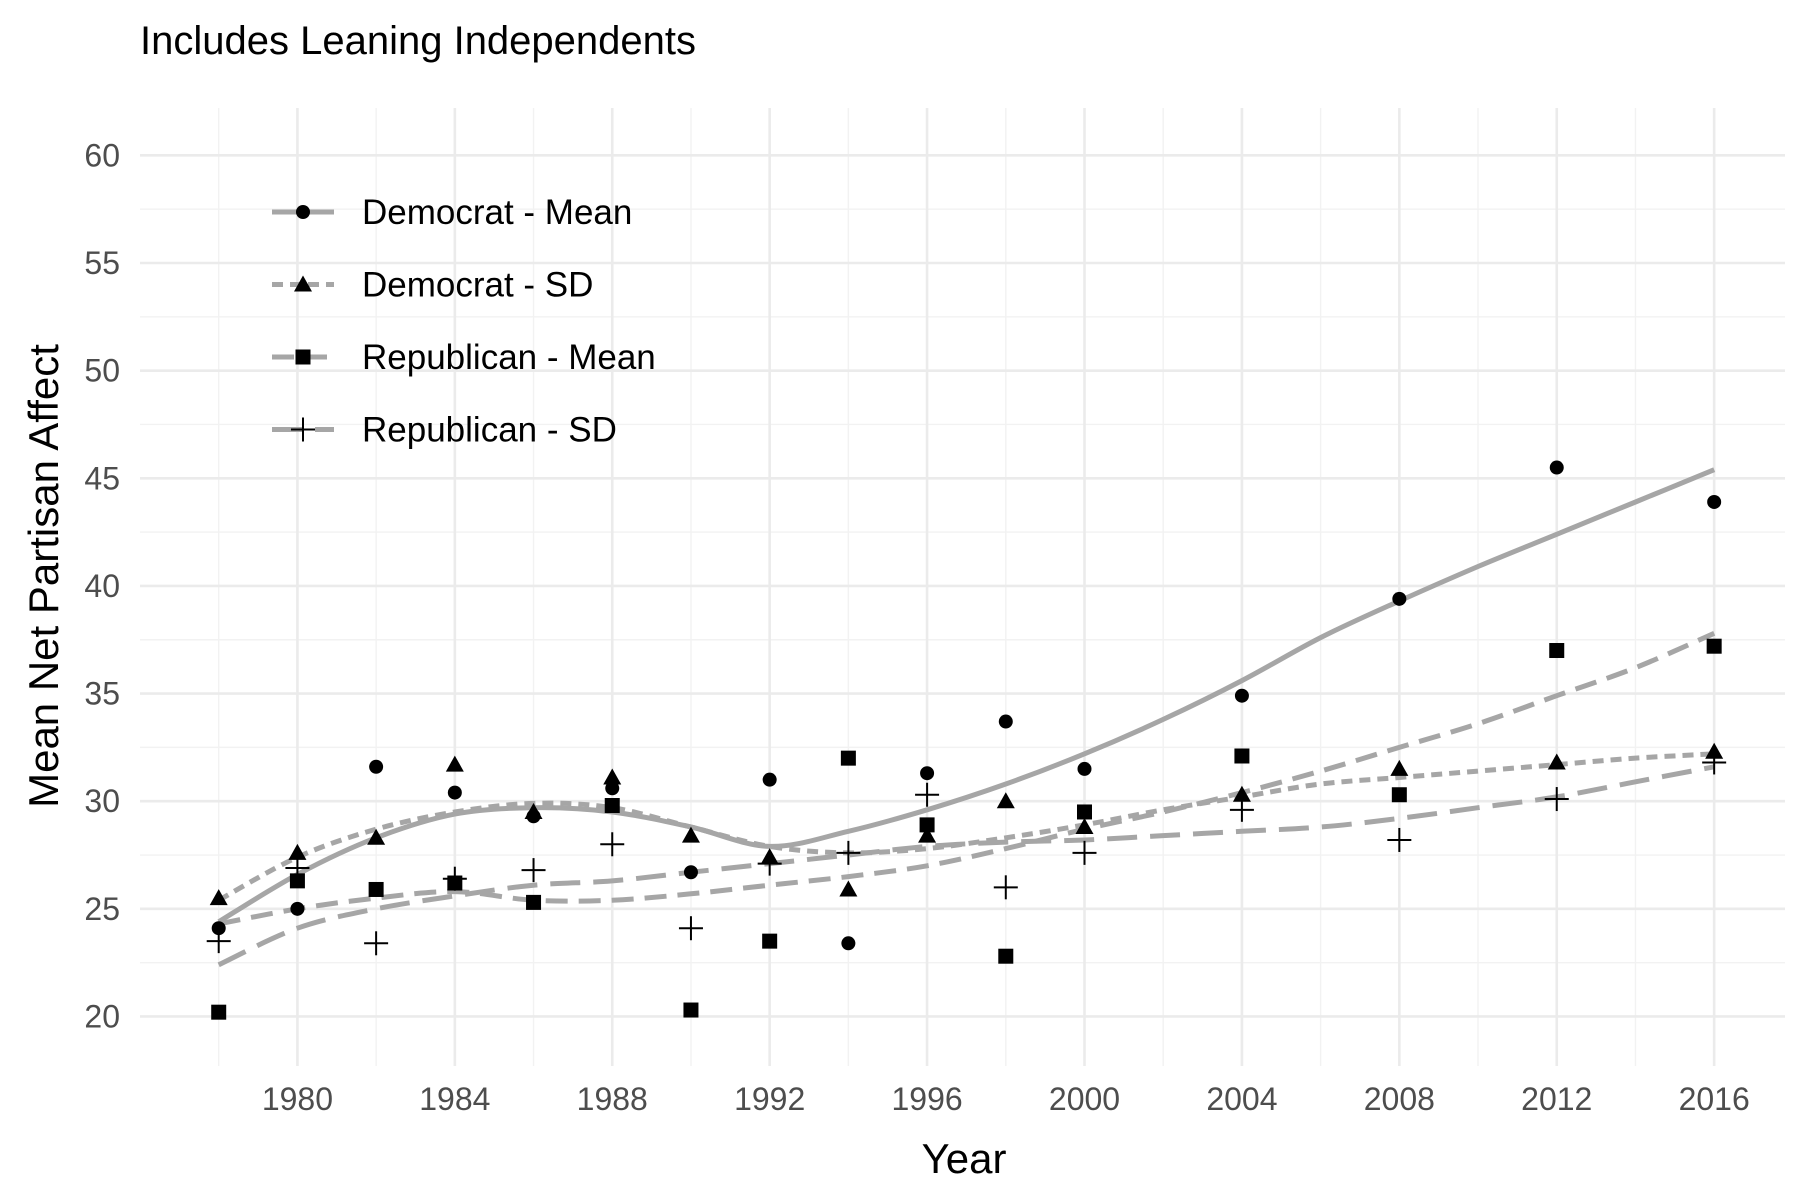 The height and width of the screenshot is (1200, 1800). I want to click on x-tick-label: 1996, so click(926, 1099).